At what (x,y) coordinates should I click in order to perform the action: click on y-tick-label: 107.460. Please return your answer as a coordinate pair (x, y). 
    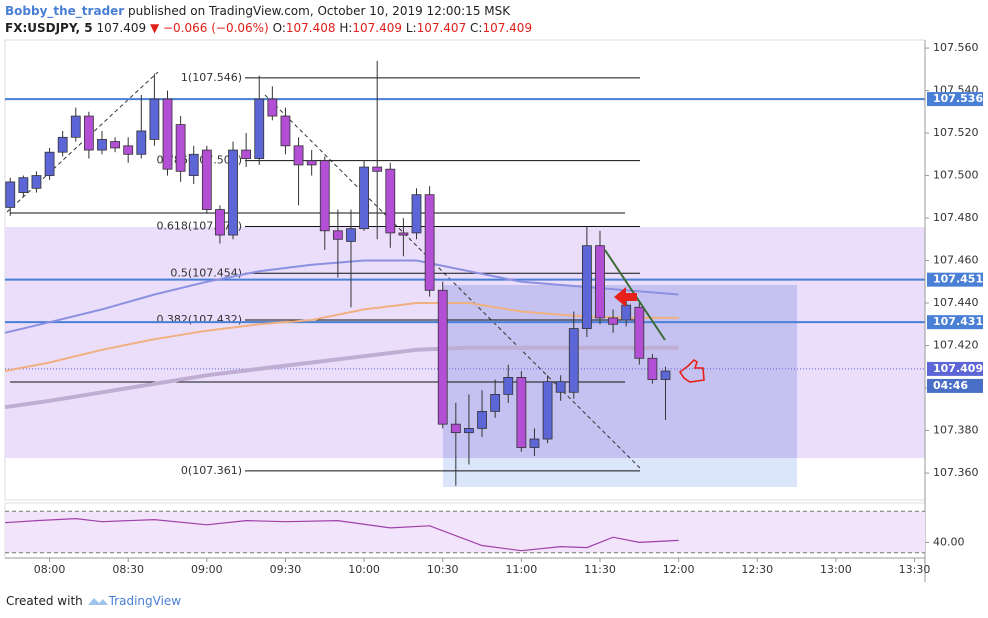
    Looking at the image, I should click on (956, 260).